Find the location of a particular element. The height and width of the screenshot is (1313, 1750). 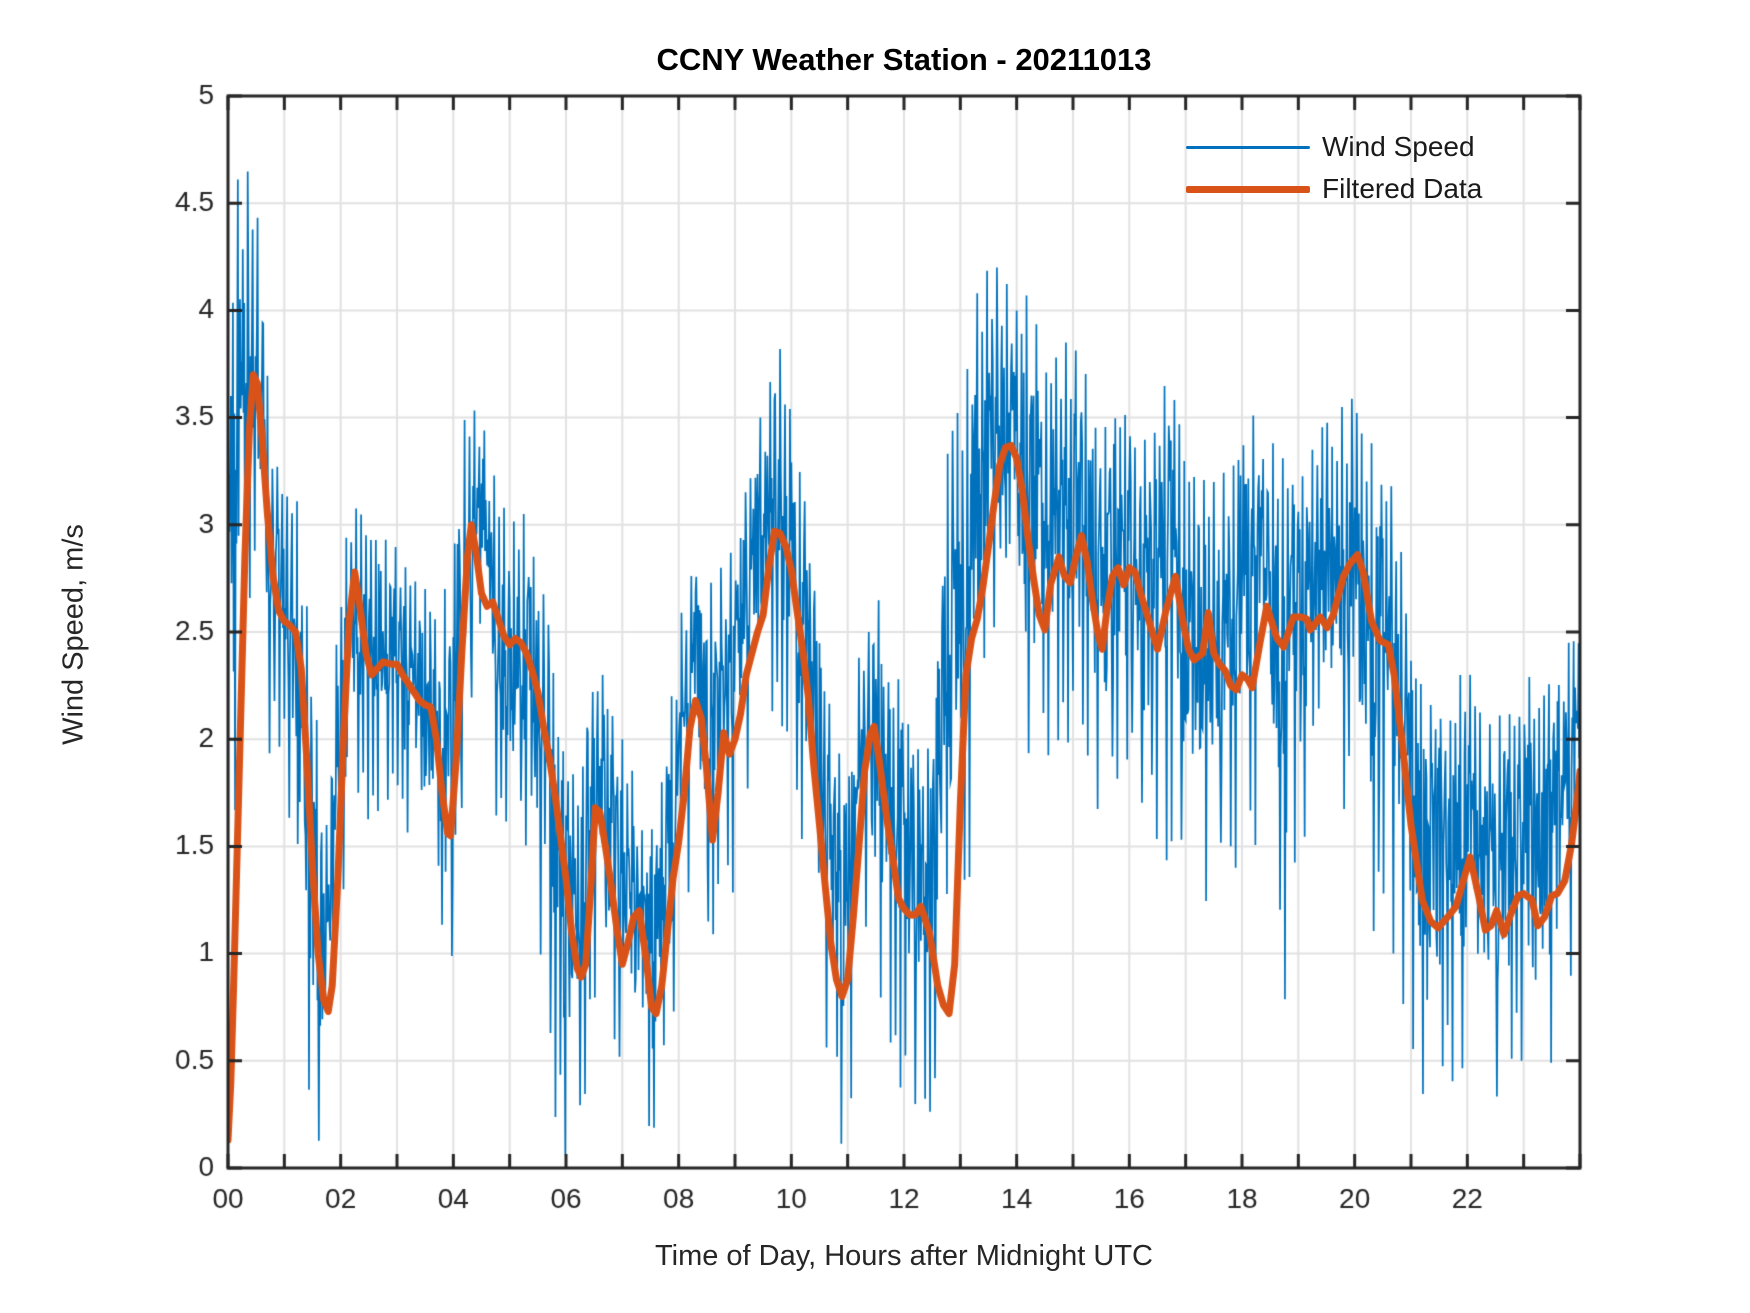

chart-title: CCNY Weather Station - 20211013 is located at coordinates (904, 59).